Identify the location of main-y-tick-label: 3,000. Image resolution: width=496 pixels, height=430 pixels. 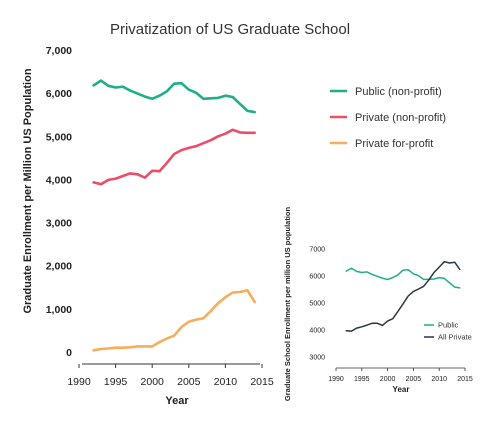
(59, 224).